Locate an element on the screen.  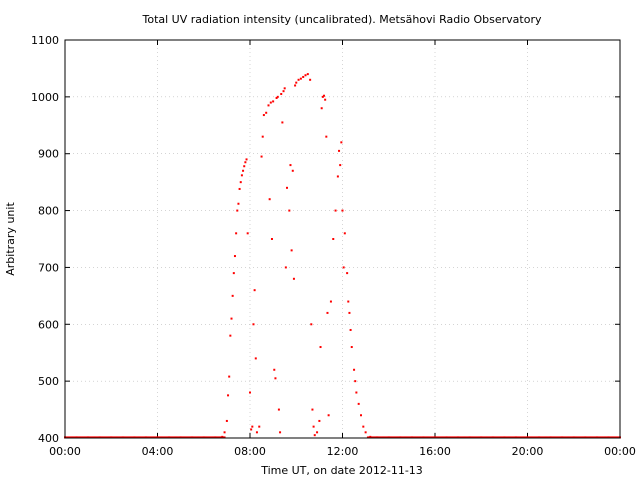
x-tick-label: 20:00 is located at coordinates (528, 451).